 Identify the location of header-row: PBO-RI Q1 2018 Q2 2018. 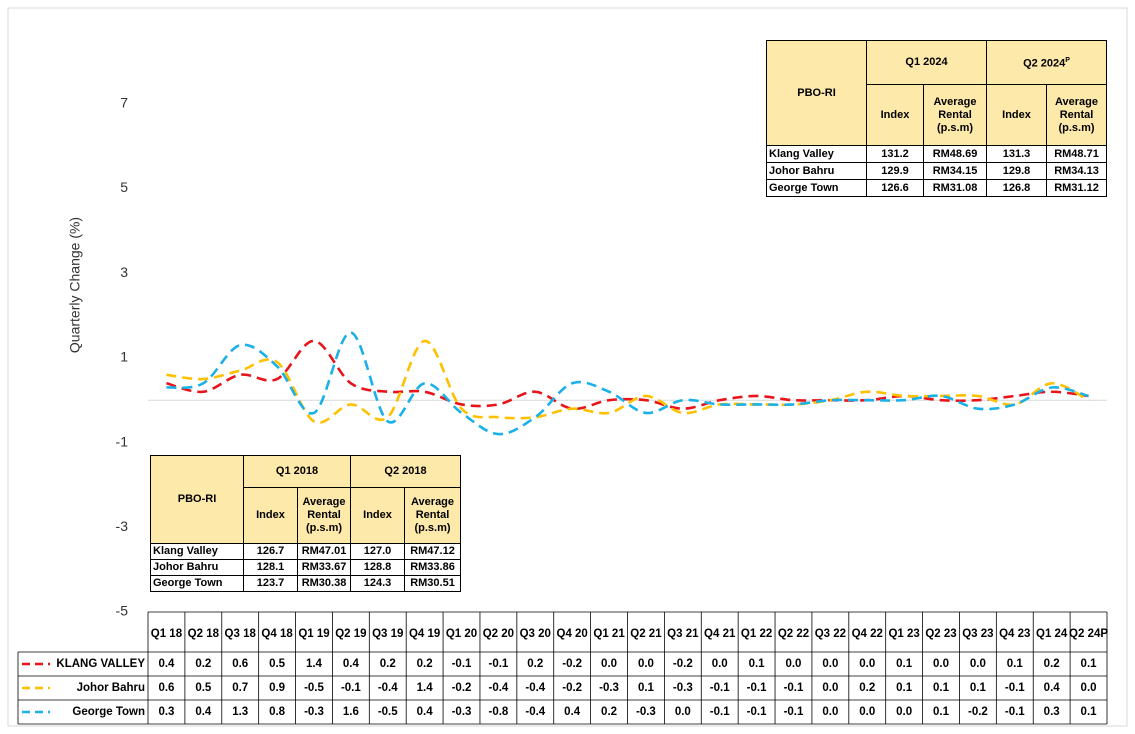
(306, 499).